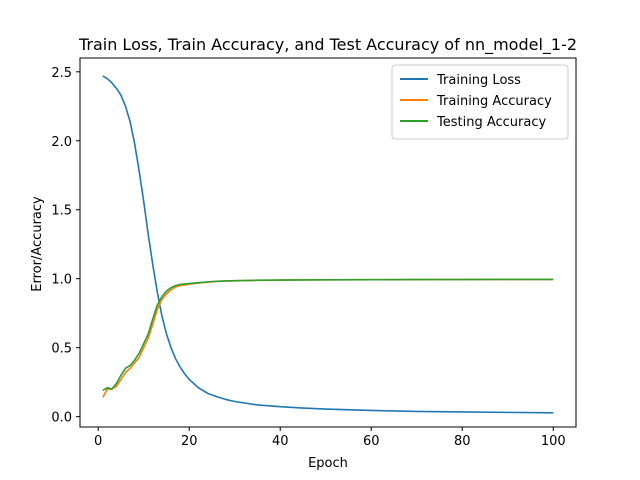 Image resolution: width=640 pixels, height=480 pixels. I want to click on x-tick-label: 100, so click(553, 441).